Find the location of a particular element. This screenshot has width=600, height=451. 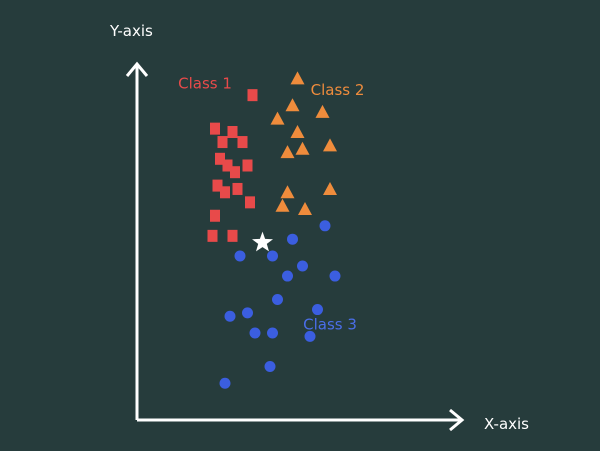

y-axis-label: Y-axis is located at coordinates (131, 31).